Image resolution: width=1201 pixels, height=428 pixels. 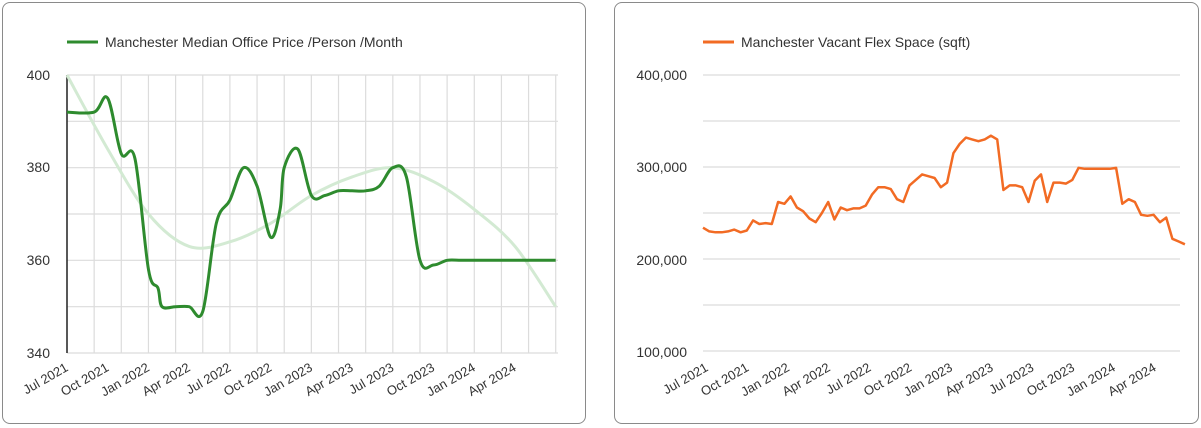 I want to click on right-ytick: 300,000, so click(x=661, y=167).